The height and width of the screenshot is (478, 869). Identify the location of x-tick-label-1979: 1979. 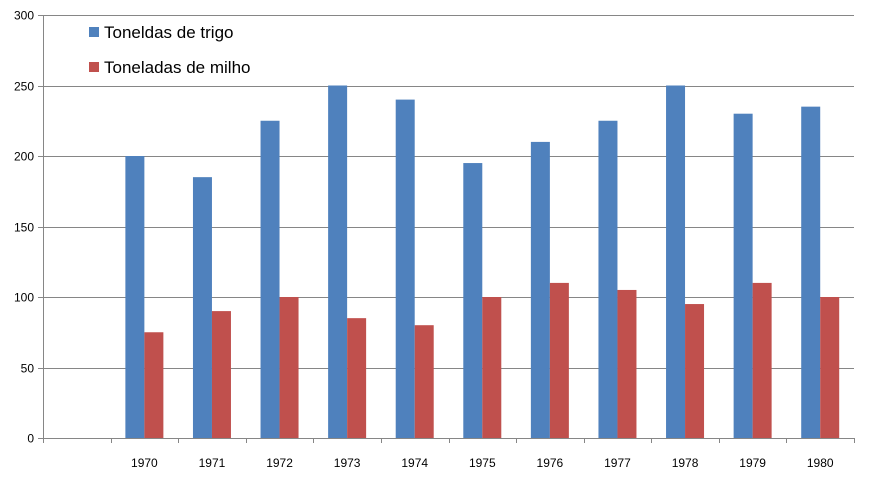
(752, 463).